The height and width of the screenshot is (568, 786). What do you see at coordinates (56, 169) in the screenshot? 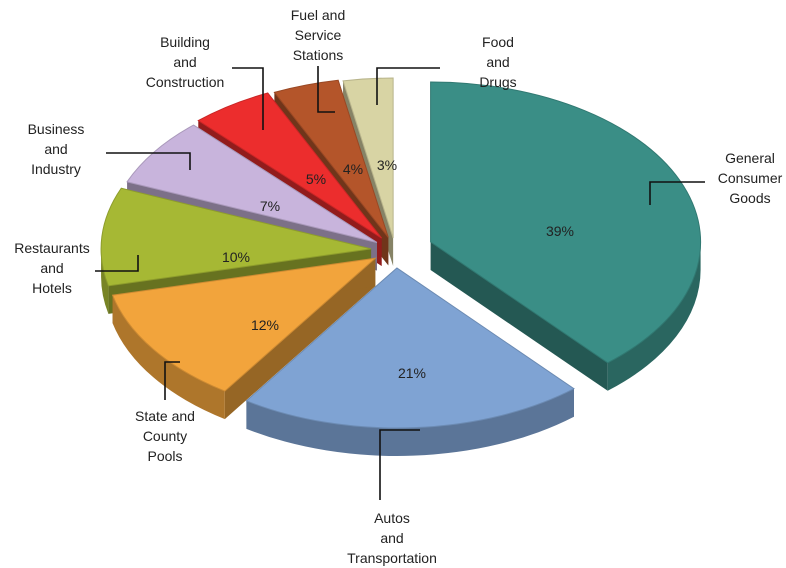
I see `category-label-line: Industry` at bounding box center [56, 169].